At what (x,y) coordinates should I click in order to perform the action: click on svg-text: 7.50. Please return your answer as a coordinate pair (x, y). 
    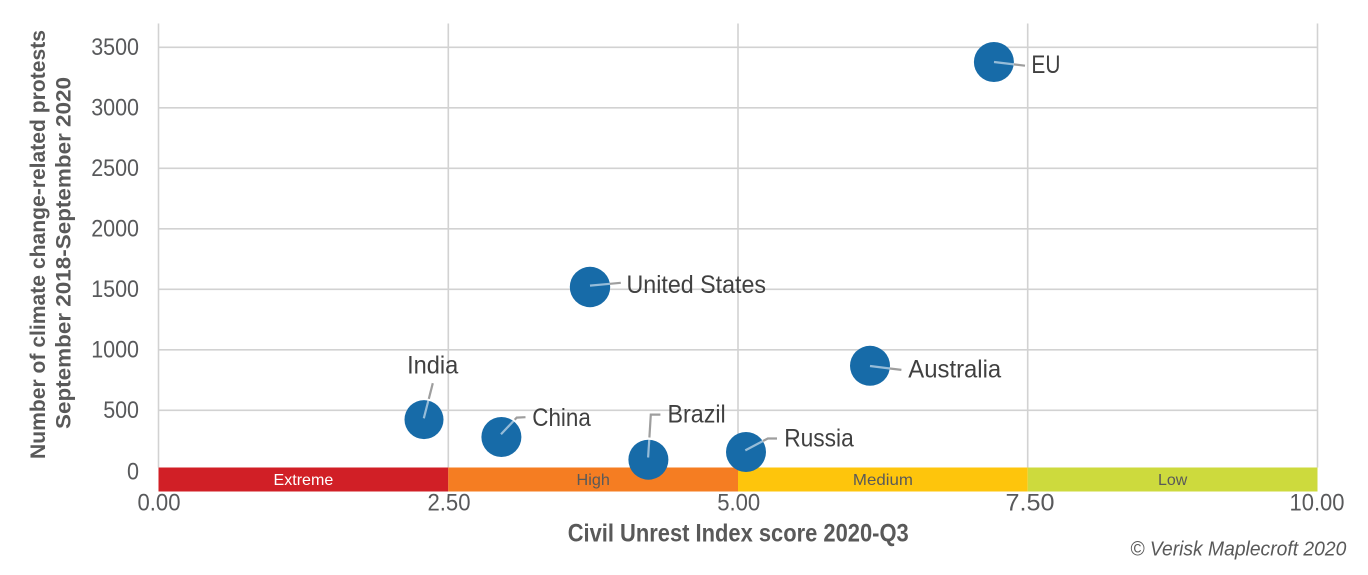
    Looking at the image, I should click on (1030, 502).